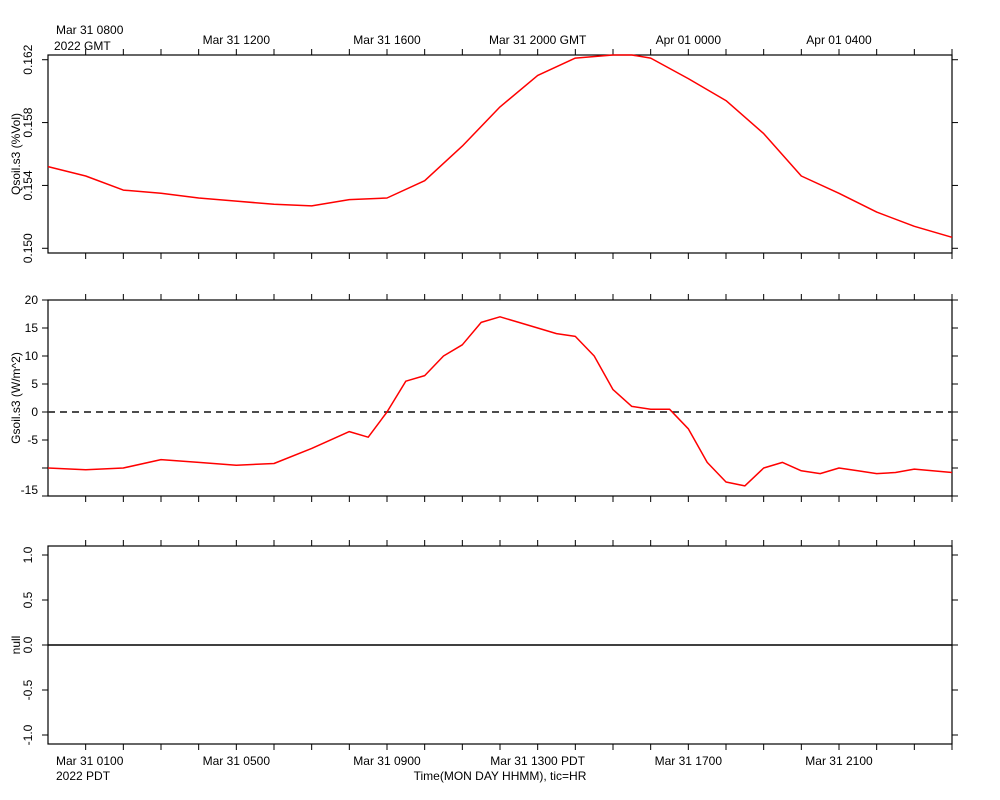 This screenshot has width=1000, height=800. I want to click on top-time-sublabel: 2022 GMT, so click(82, 46).